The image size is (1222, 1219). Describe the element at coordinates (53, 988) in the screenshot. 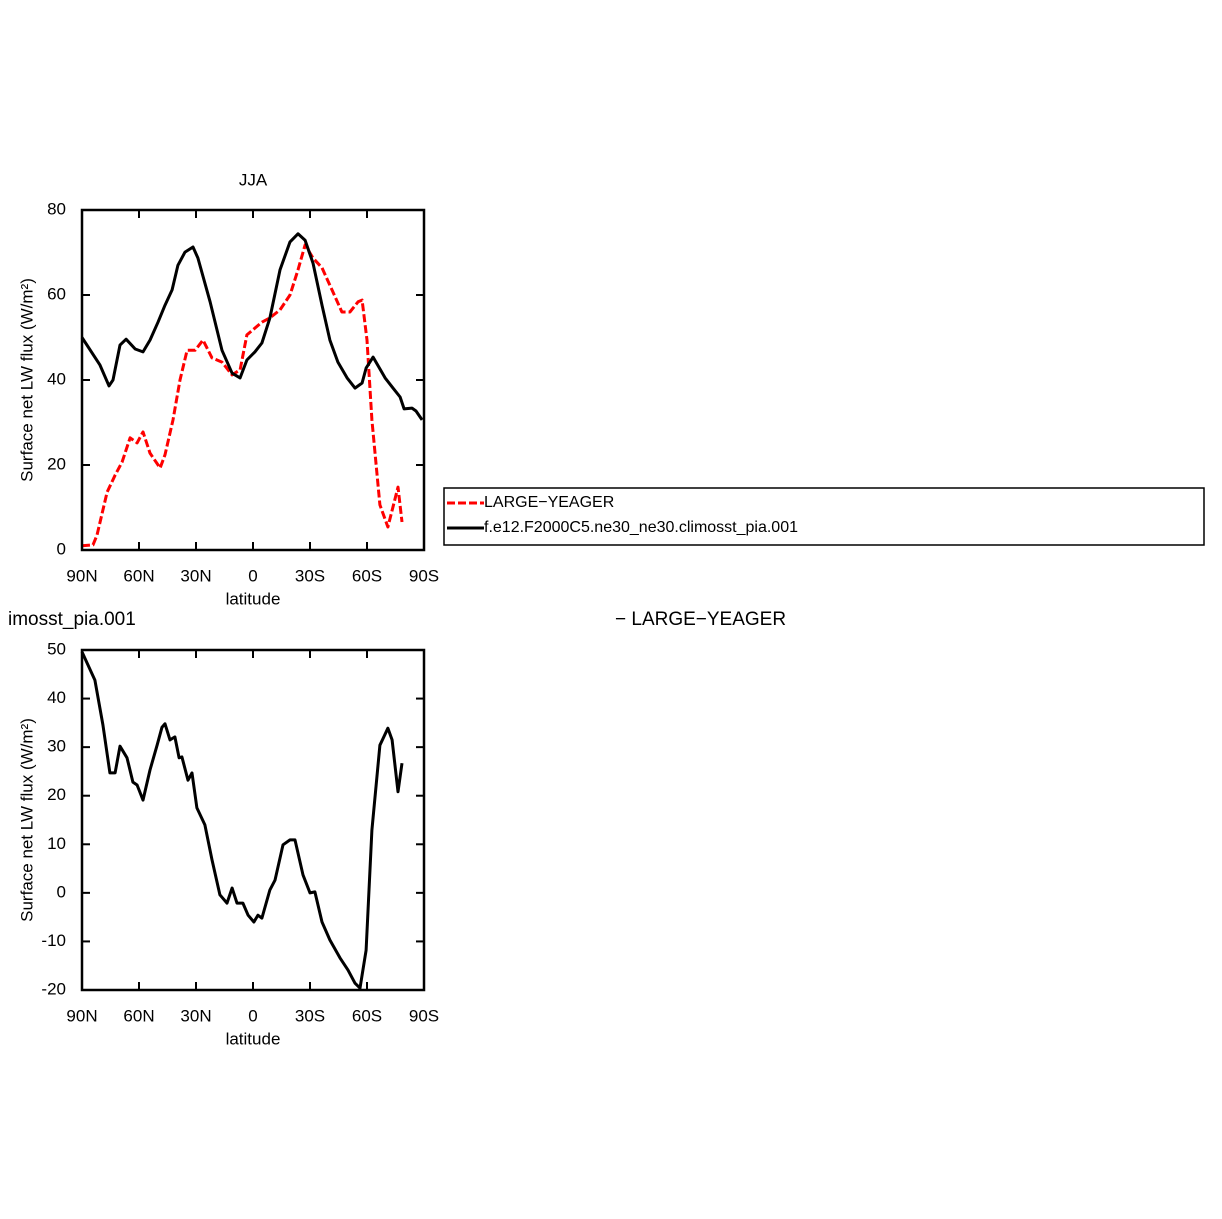

I see `y-tick-label: -20` at that location.